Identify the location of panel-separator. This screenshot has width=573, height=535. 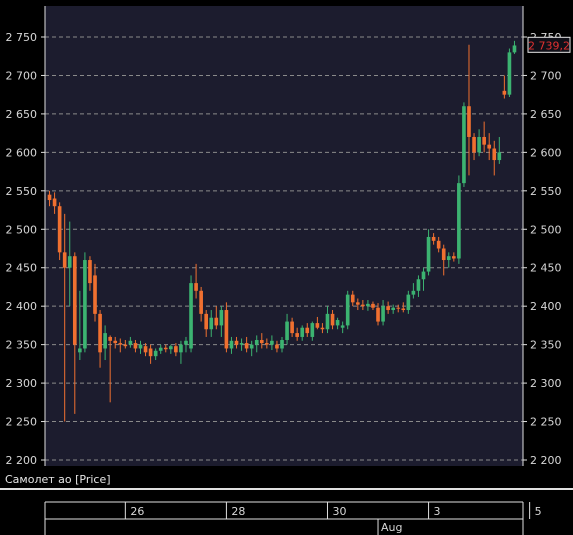
(286, 489).